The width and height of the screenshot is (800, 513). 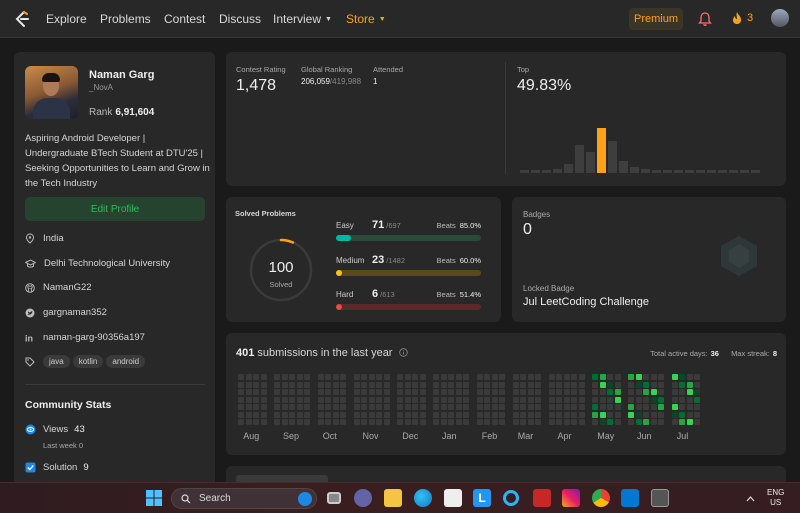 I want to click on nav-contest: Contest, so click(x=185, y=19).